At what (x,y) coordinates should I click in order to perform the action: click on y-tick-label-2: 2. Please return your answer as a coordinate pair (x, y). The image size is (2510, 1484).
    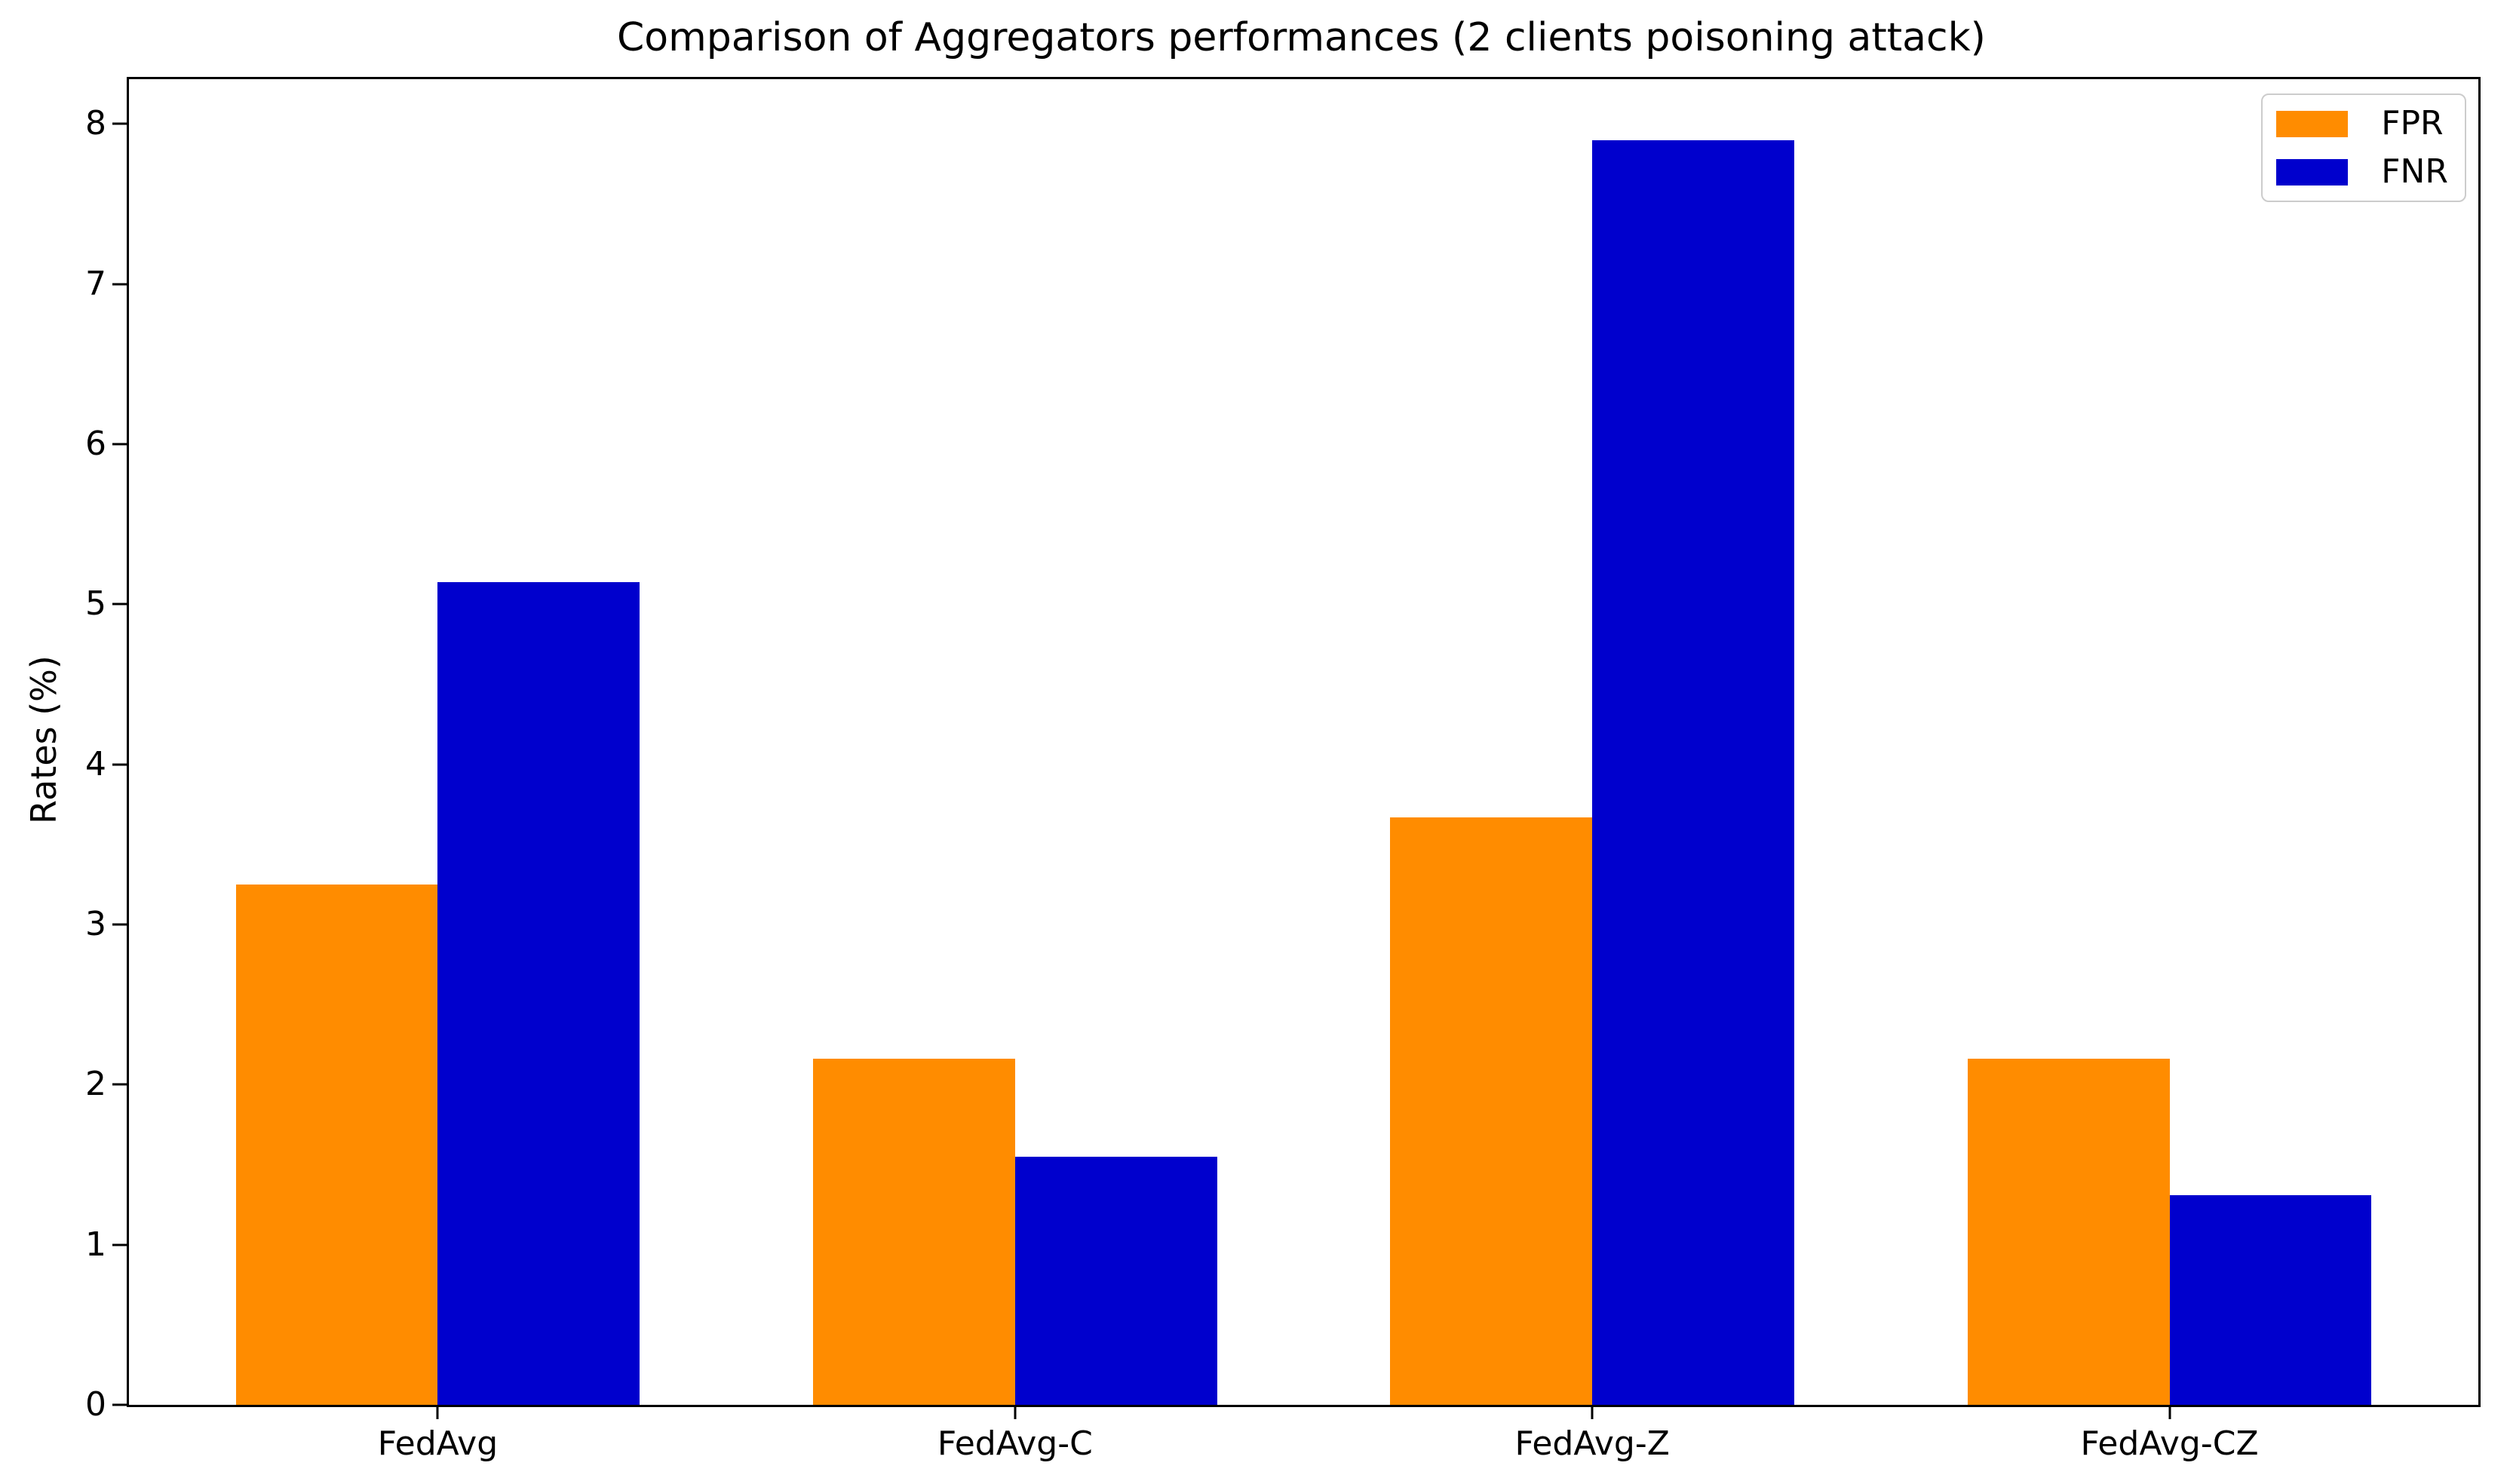
    Looking at the image, I should click on (95, 1084).